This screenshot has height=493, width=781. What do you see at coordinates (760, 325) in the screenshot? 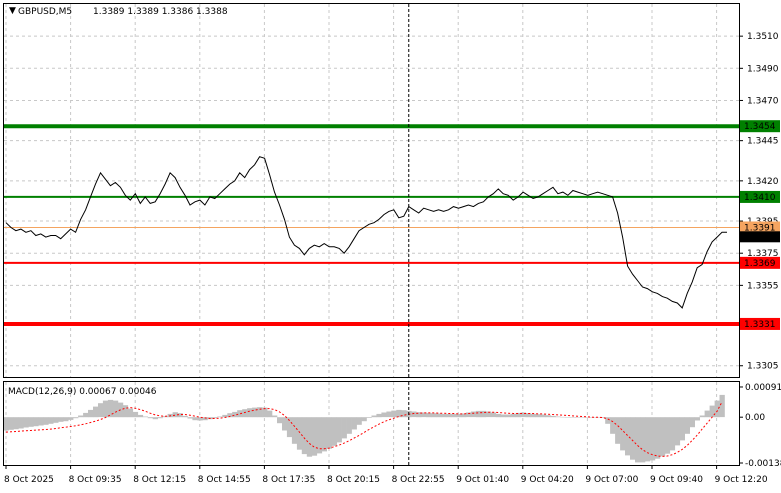
I see `support-price-tag-label: 1.3331` at bounding box center [760, 325].